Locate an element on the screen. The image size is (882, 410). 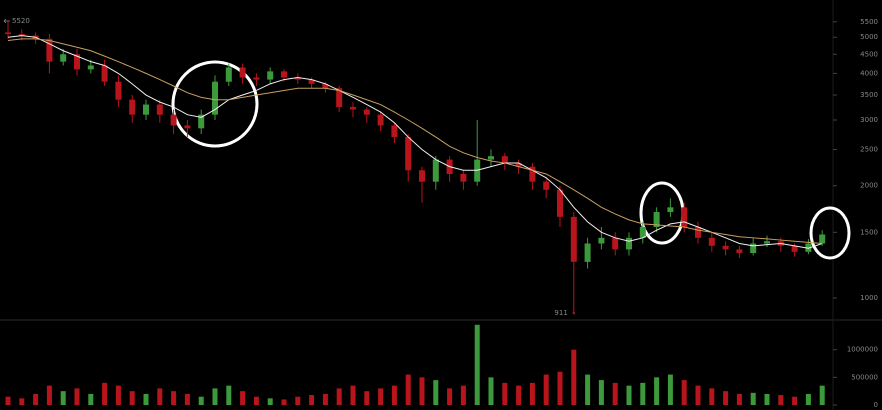
y-tick-label: 1500 is located at coordinates (869, 232).